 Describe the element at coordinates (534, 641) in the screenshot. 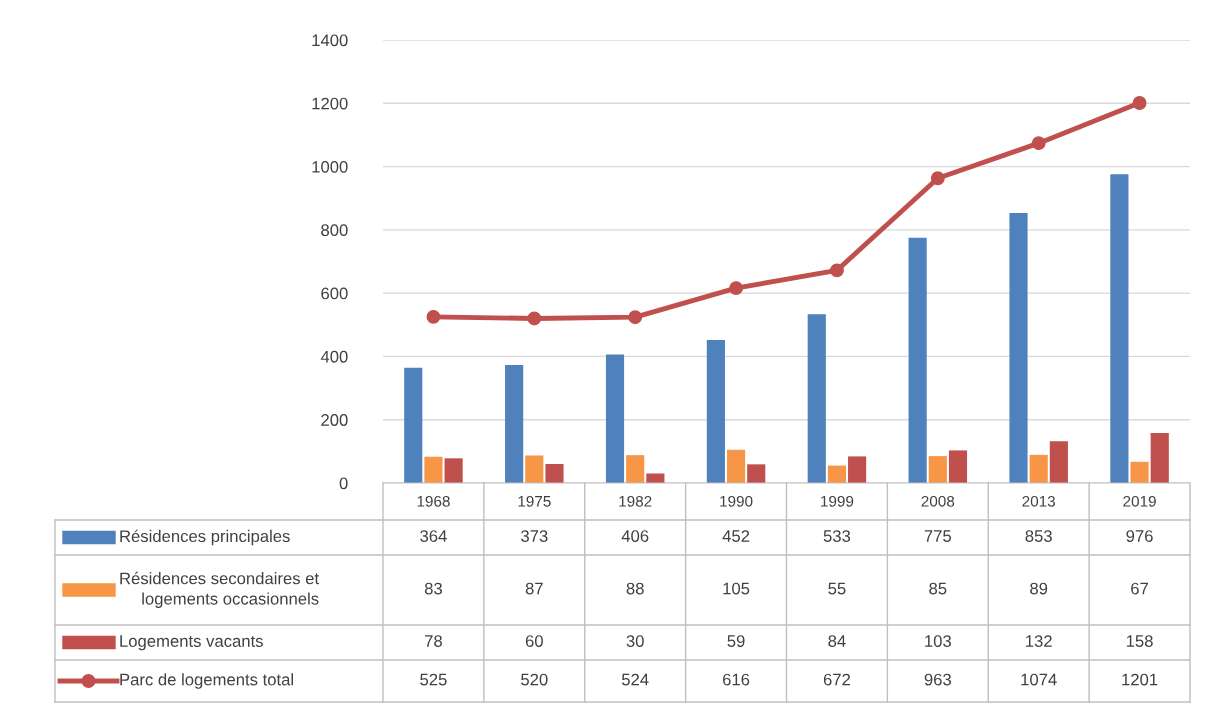

I see `data-label: 60` at that location.